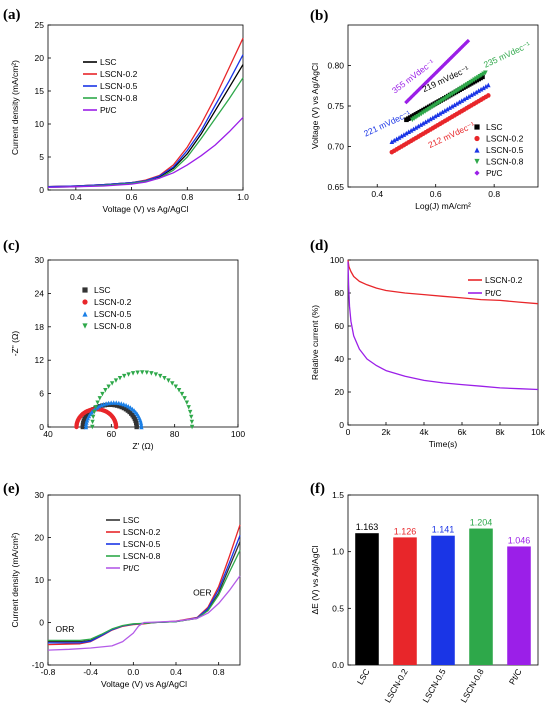 The height and width of the screenshot is (705, 550). I want to click on x-tick-label: 4k, so click(425, 432).